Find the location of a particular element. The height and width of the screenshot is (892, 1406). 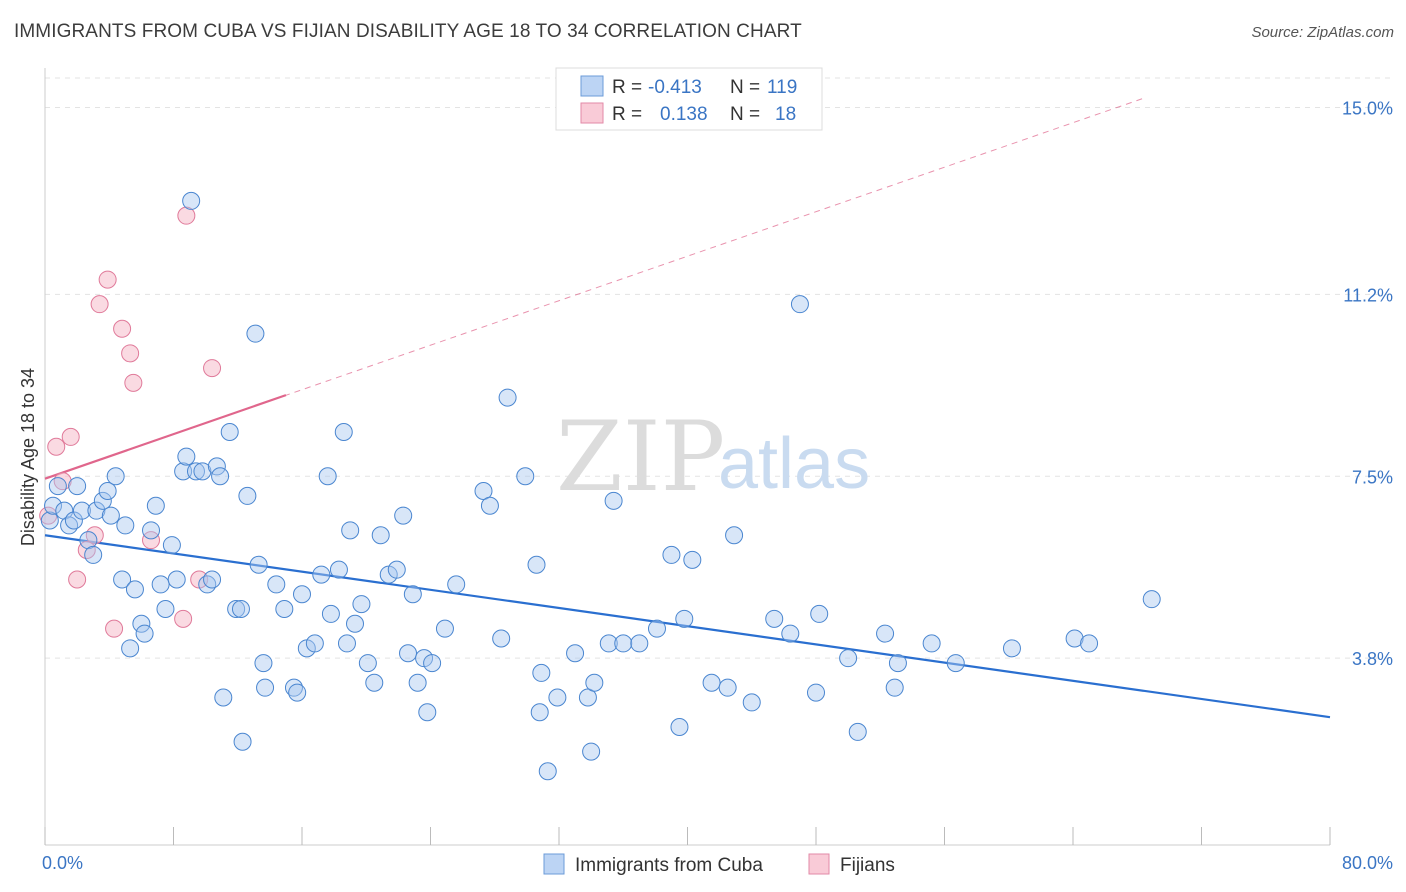

y-tick-labels: 3.8% 7.5% 11.2% 15.0% is located at coordinates (1367, 384).